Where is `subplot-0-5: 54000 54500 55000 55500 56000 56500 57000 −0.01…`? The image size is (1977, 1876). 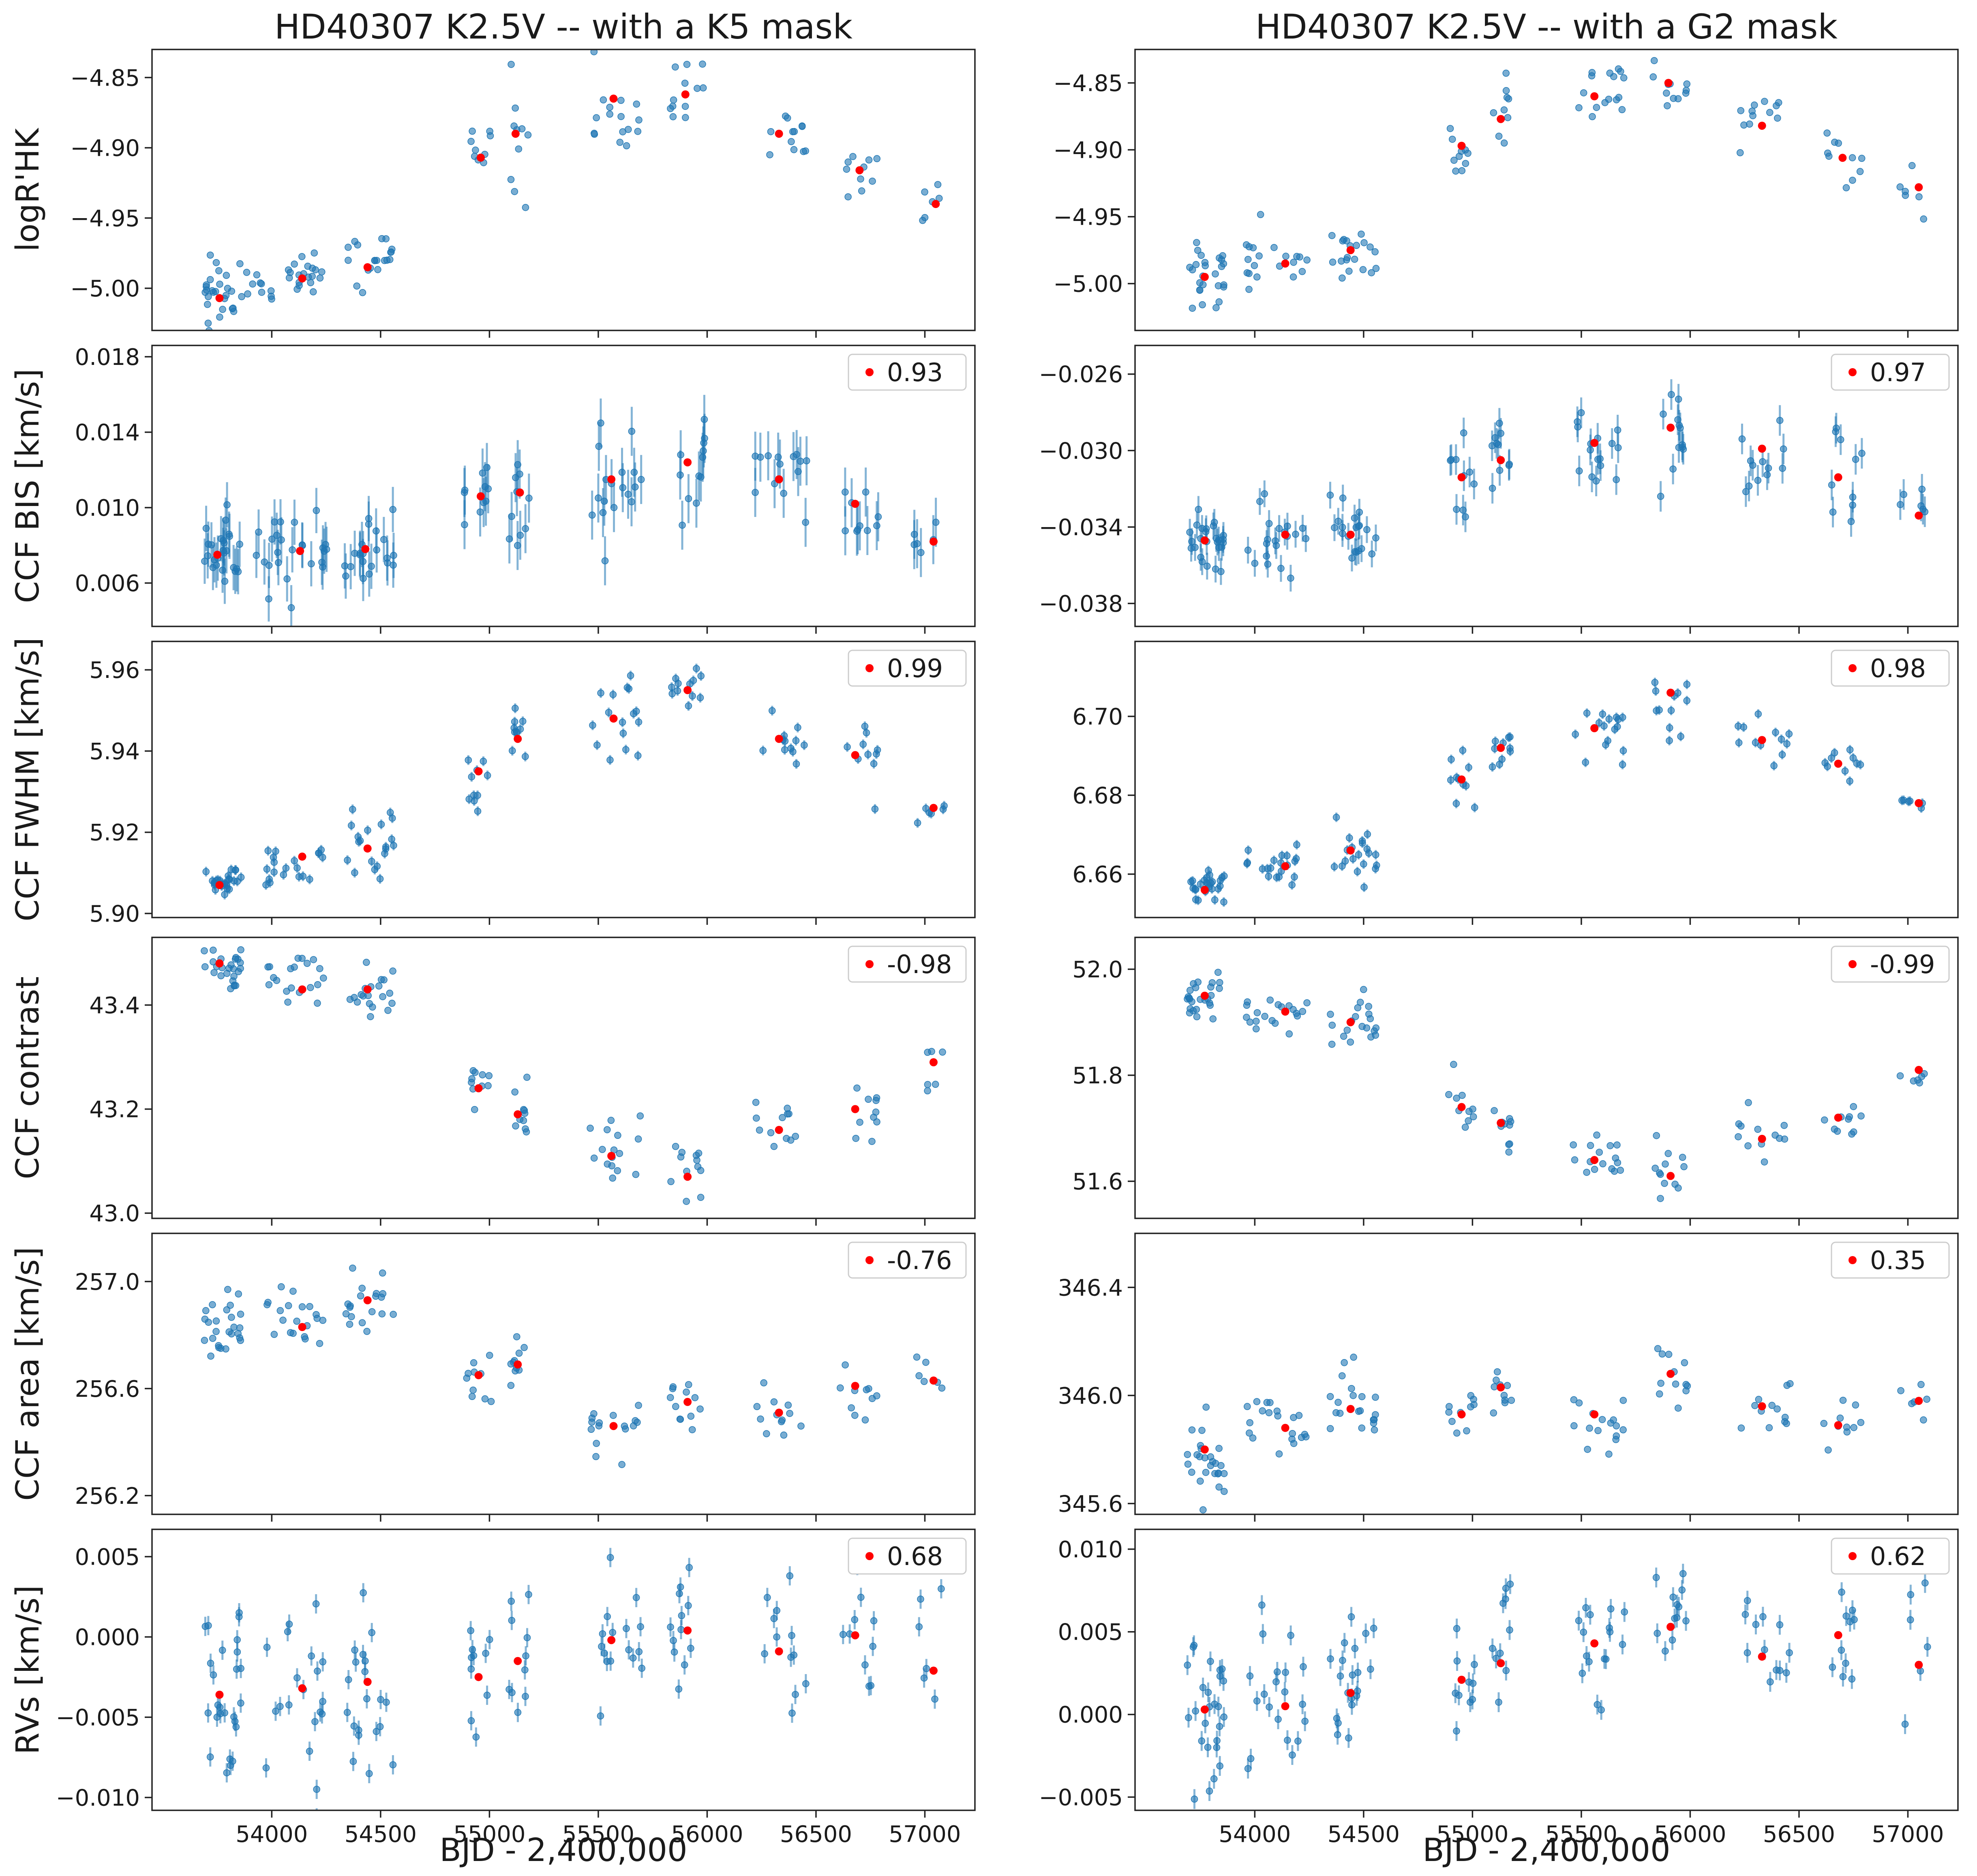 subplot-0-5: 54000 54500 55000 55500 56000 56500 57000 −0.01… is located at coordinates (493, 1688).